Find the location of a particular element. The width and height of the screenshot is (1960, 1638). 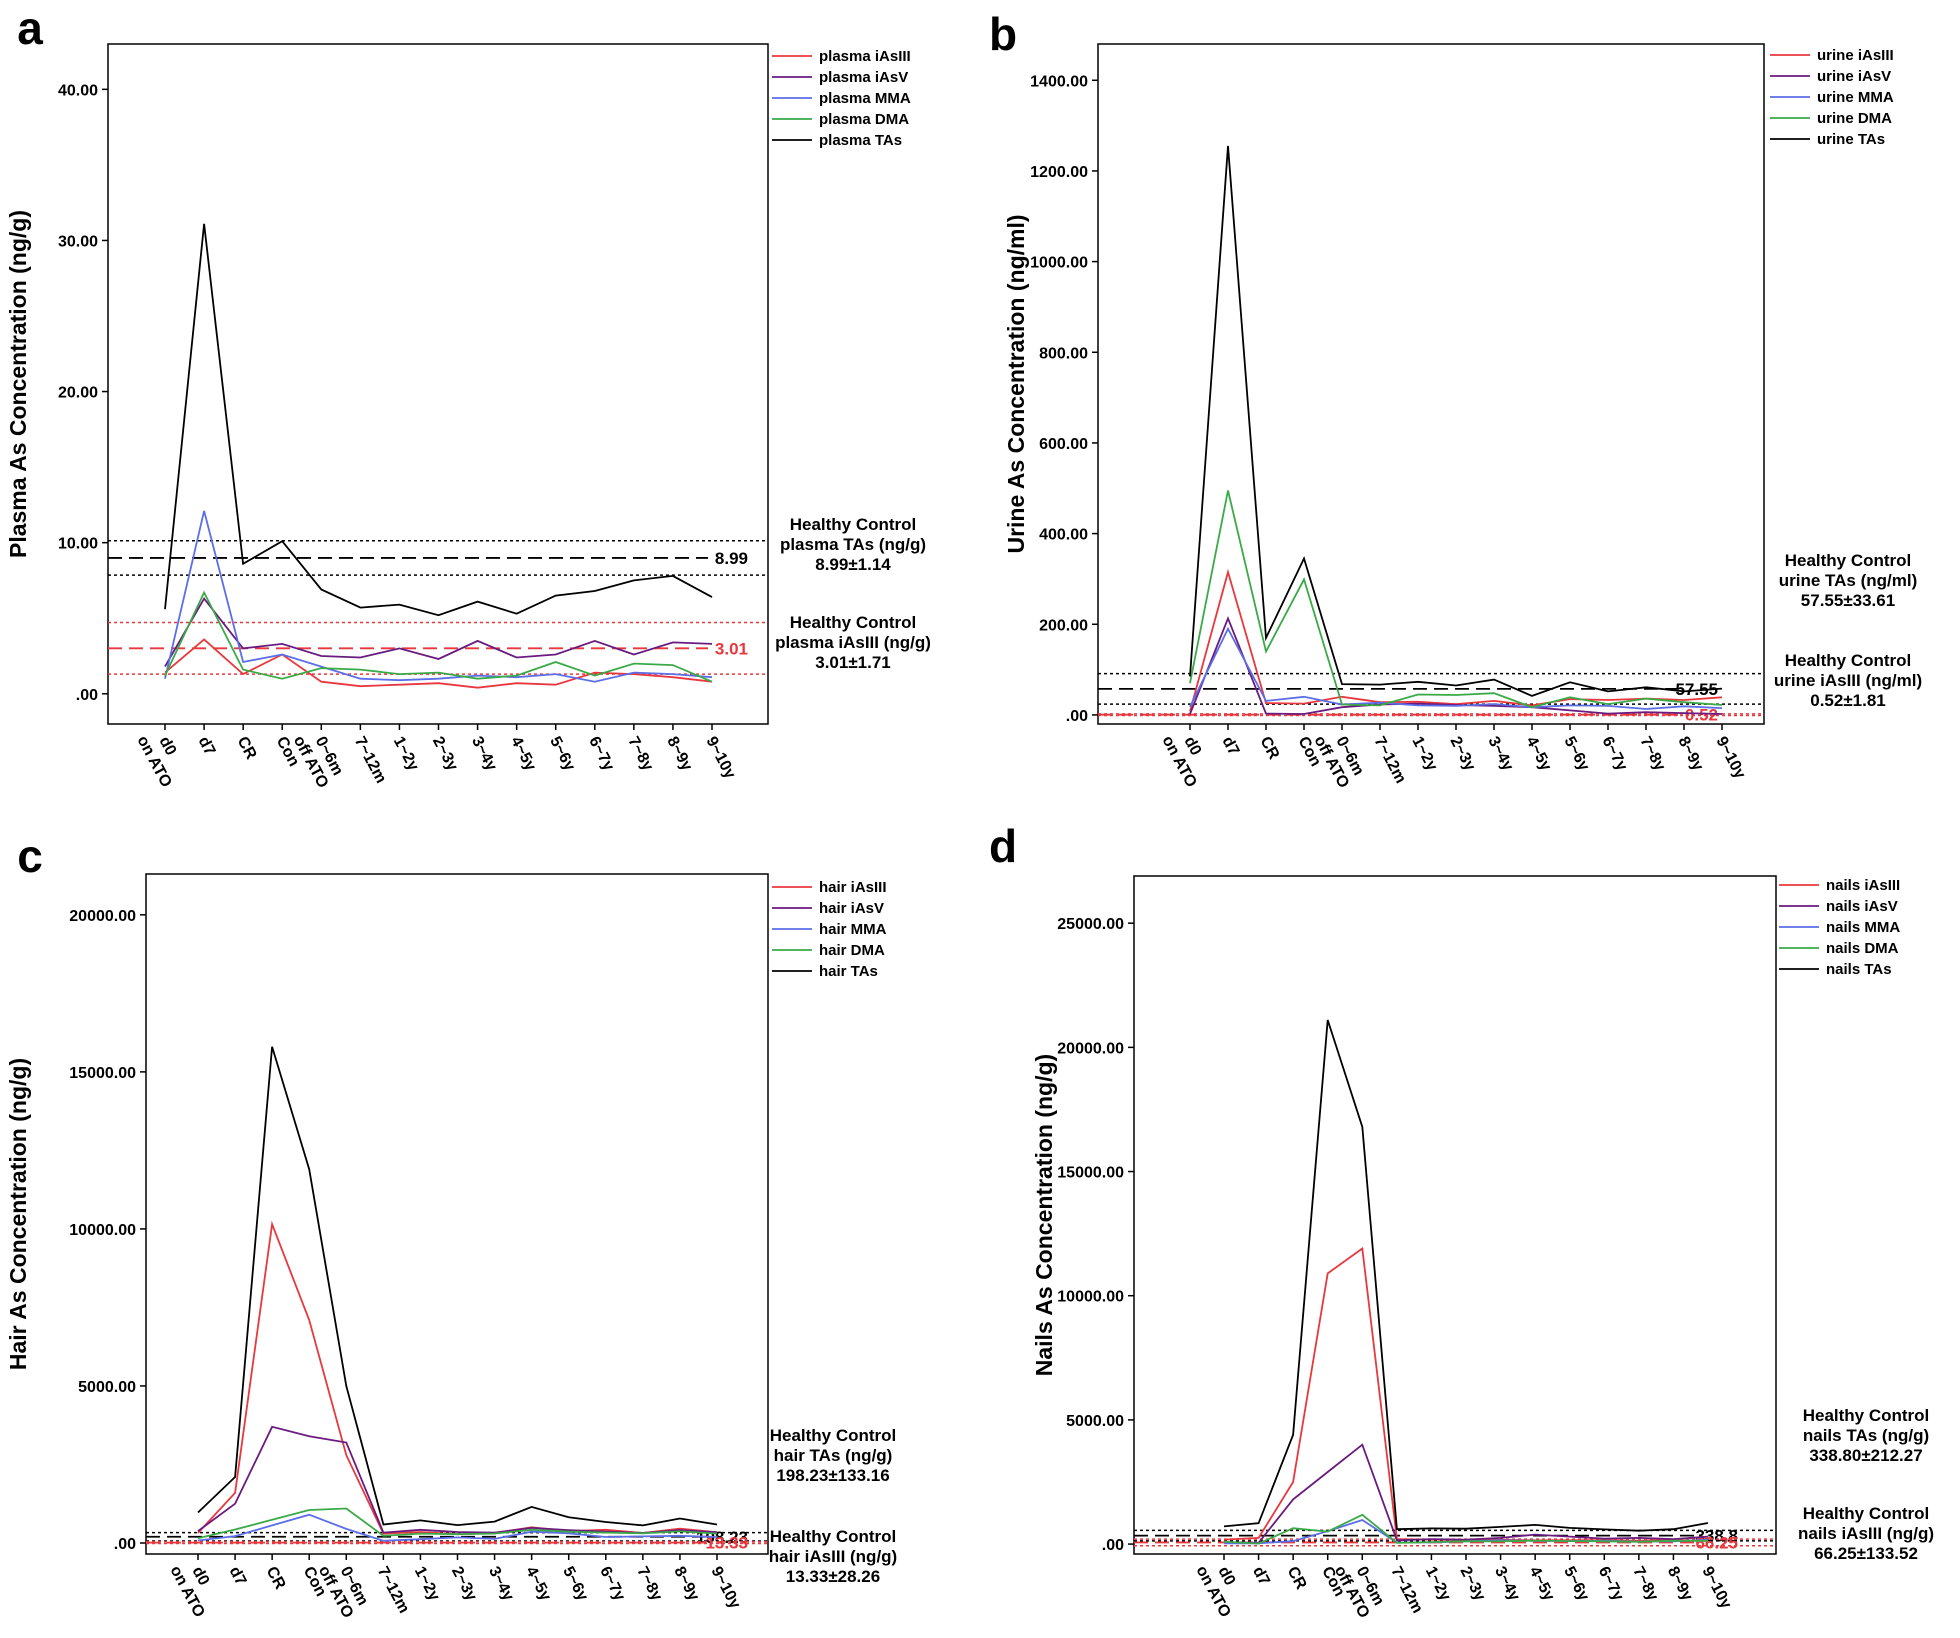

y-tick-label: 10000.00 is located at coordinates (102, 1230).